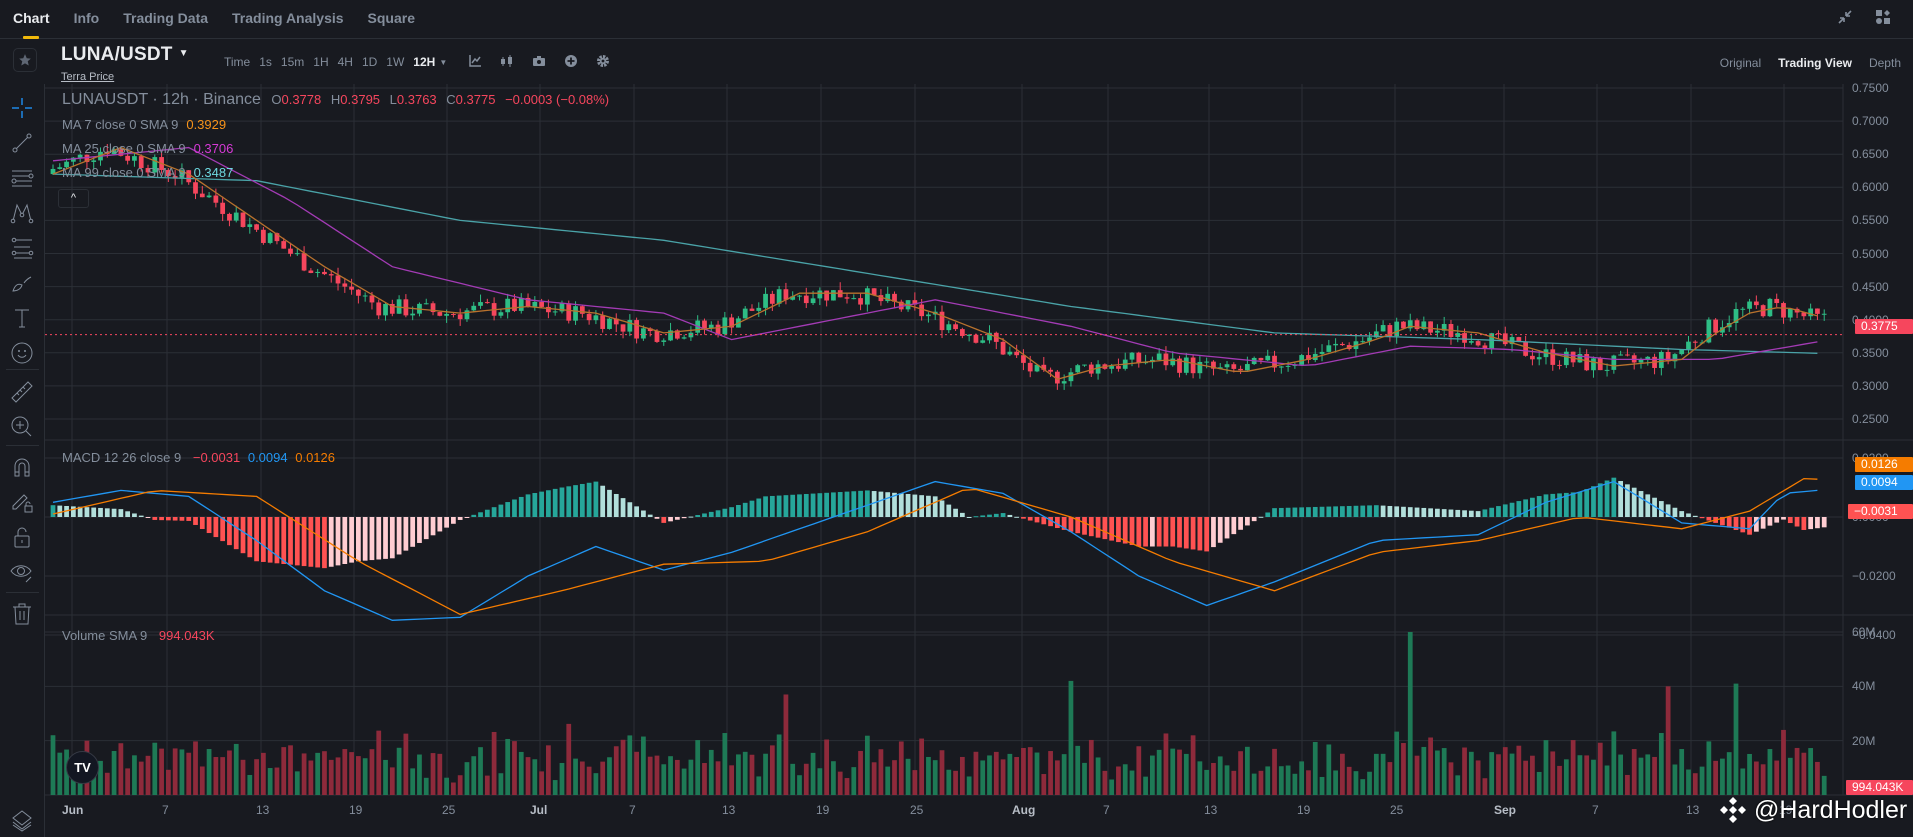  I want to click on macd-line-tag: 0.0094, so click(1884, 482).